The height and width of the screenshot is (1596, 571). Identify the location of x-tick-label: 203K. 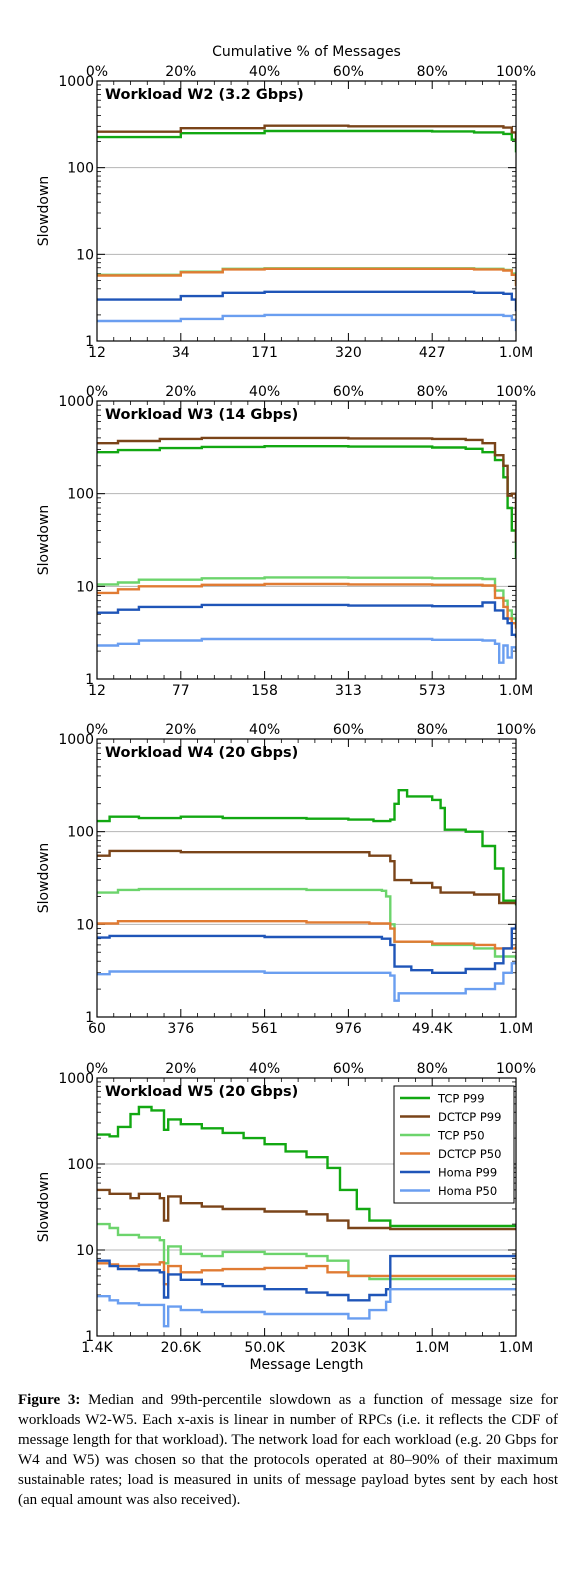
(348, 1348).